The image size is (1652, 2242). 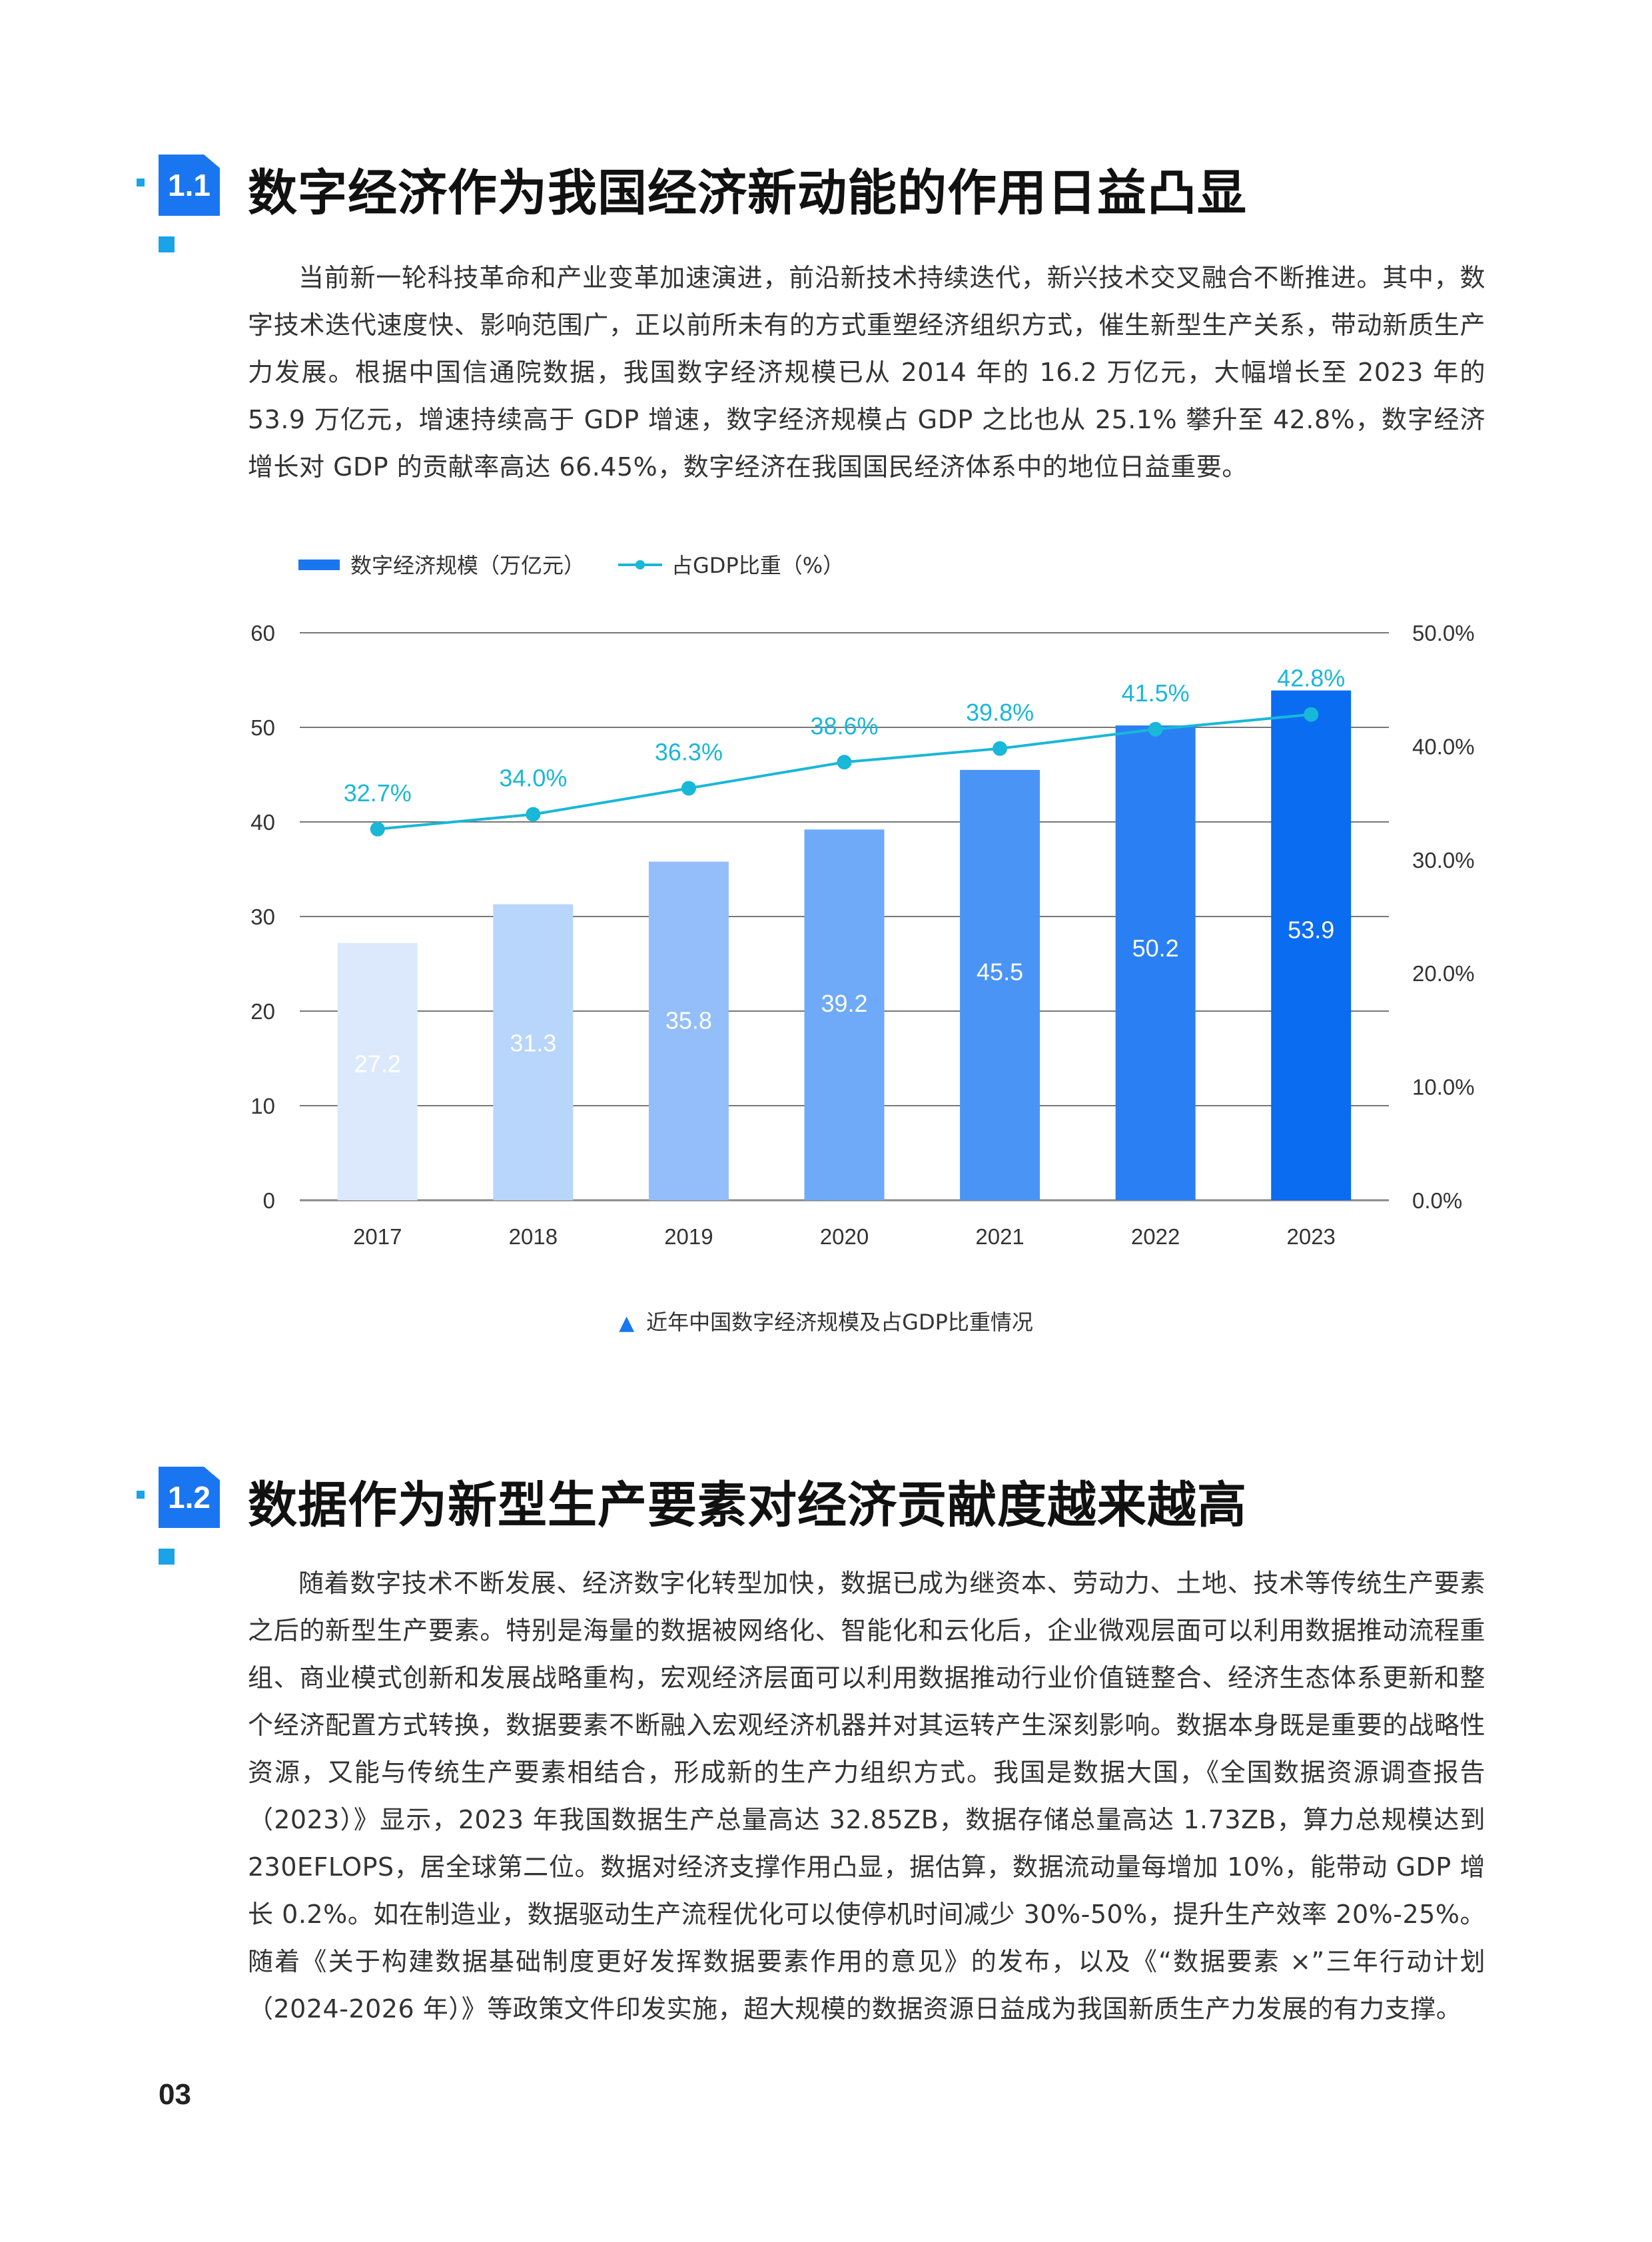 I want to click on ratio-point-2021, so click(x=1000, y=748).